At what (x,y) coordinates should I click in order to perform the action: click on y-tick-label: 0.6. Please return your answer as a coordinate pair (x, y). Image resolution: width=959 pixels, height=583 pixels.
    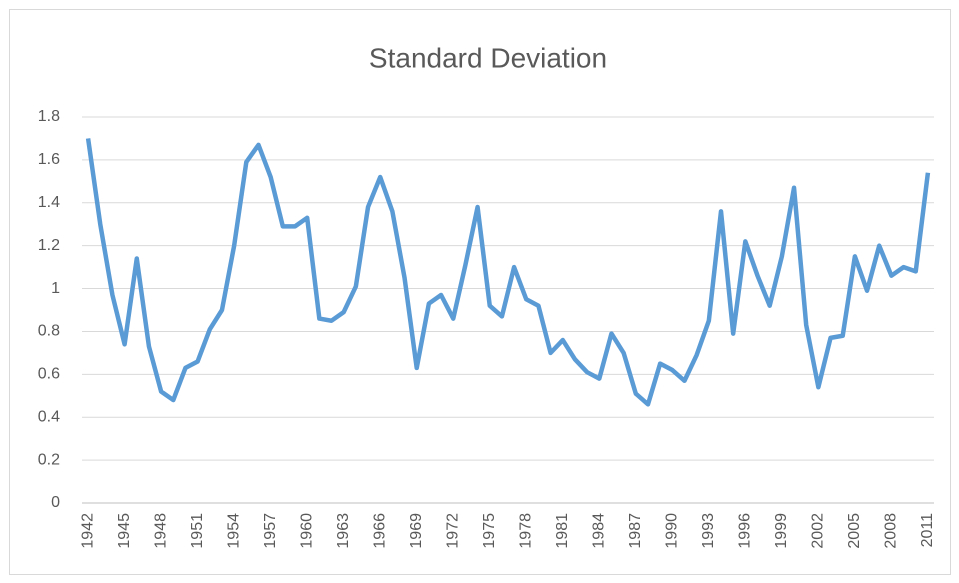
    Looking at the image, I should click on (49, 374).